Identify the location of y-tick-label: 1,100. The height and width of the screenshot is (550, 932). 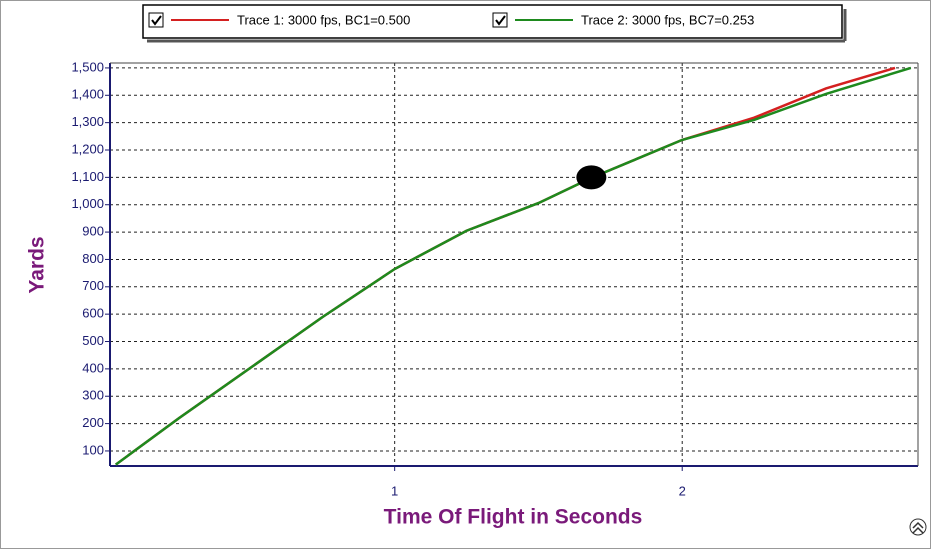
(87, 176).